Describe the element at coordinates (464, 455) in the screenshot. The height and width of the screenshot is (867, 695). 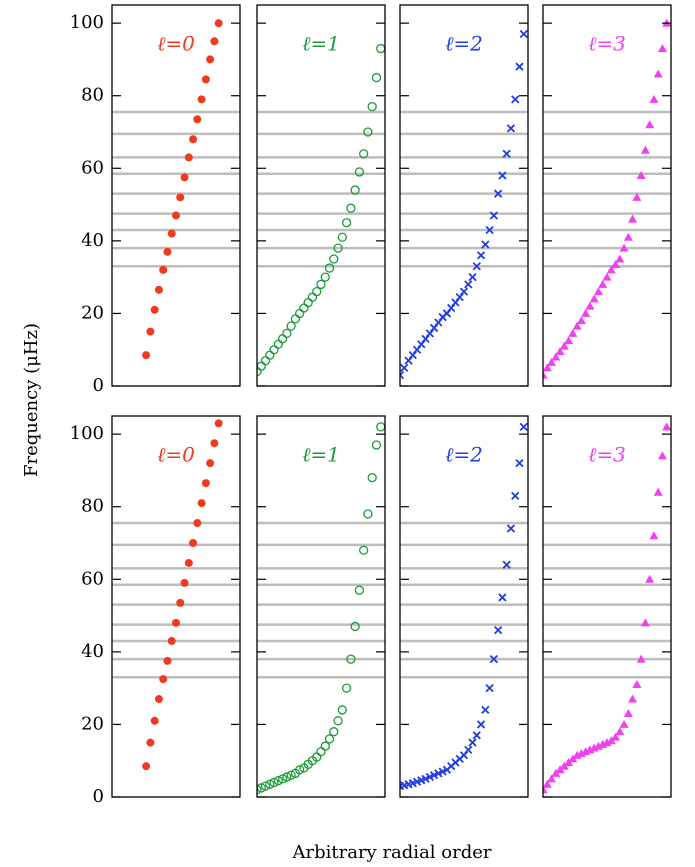
I see `panel-title: ℓ=2` at that location.